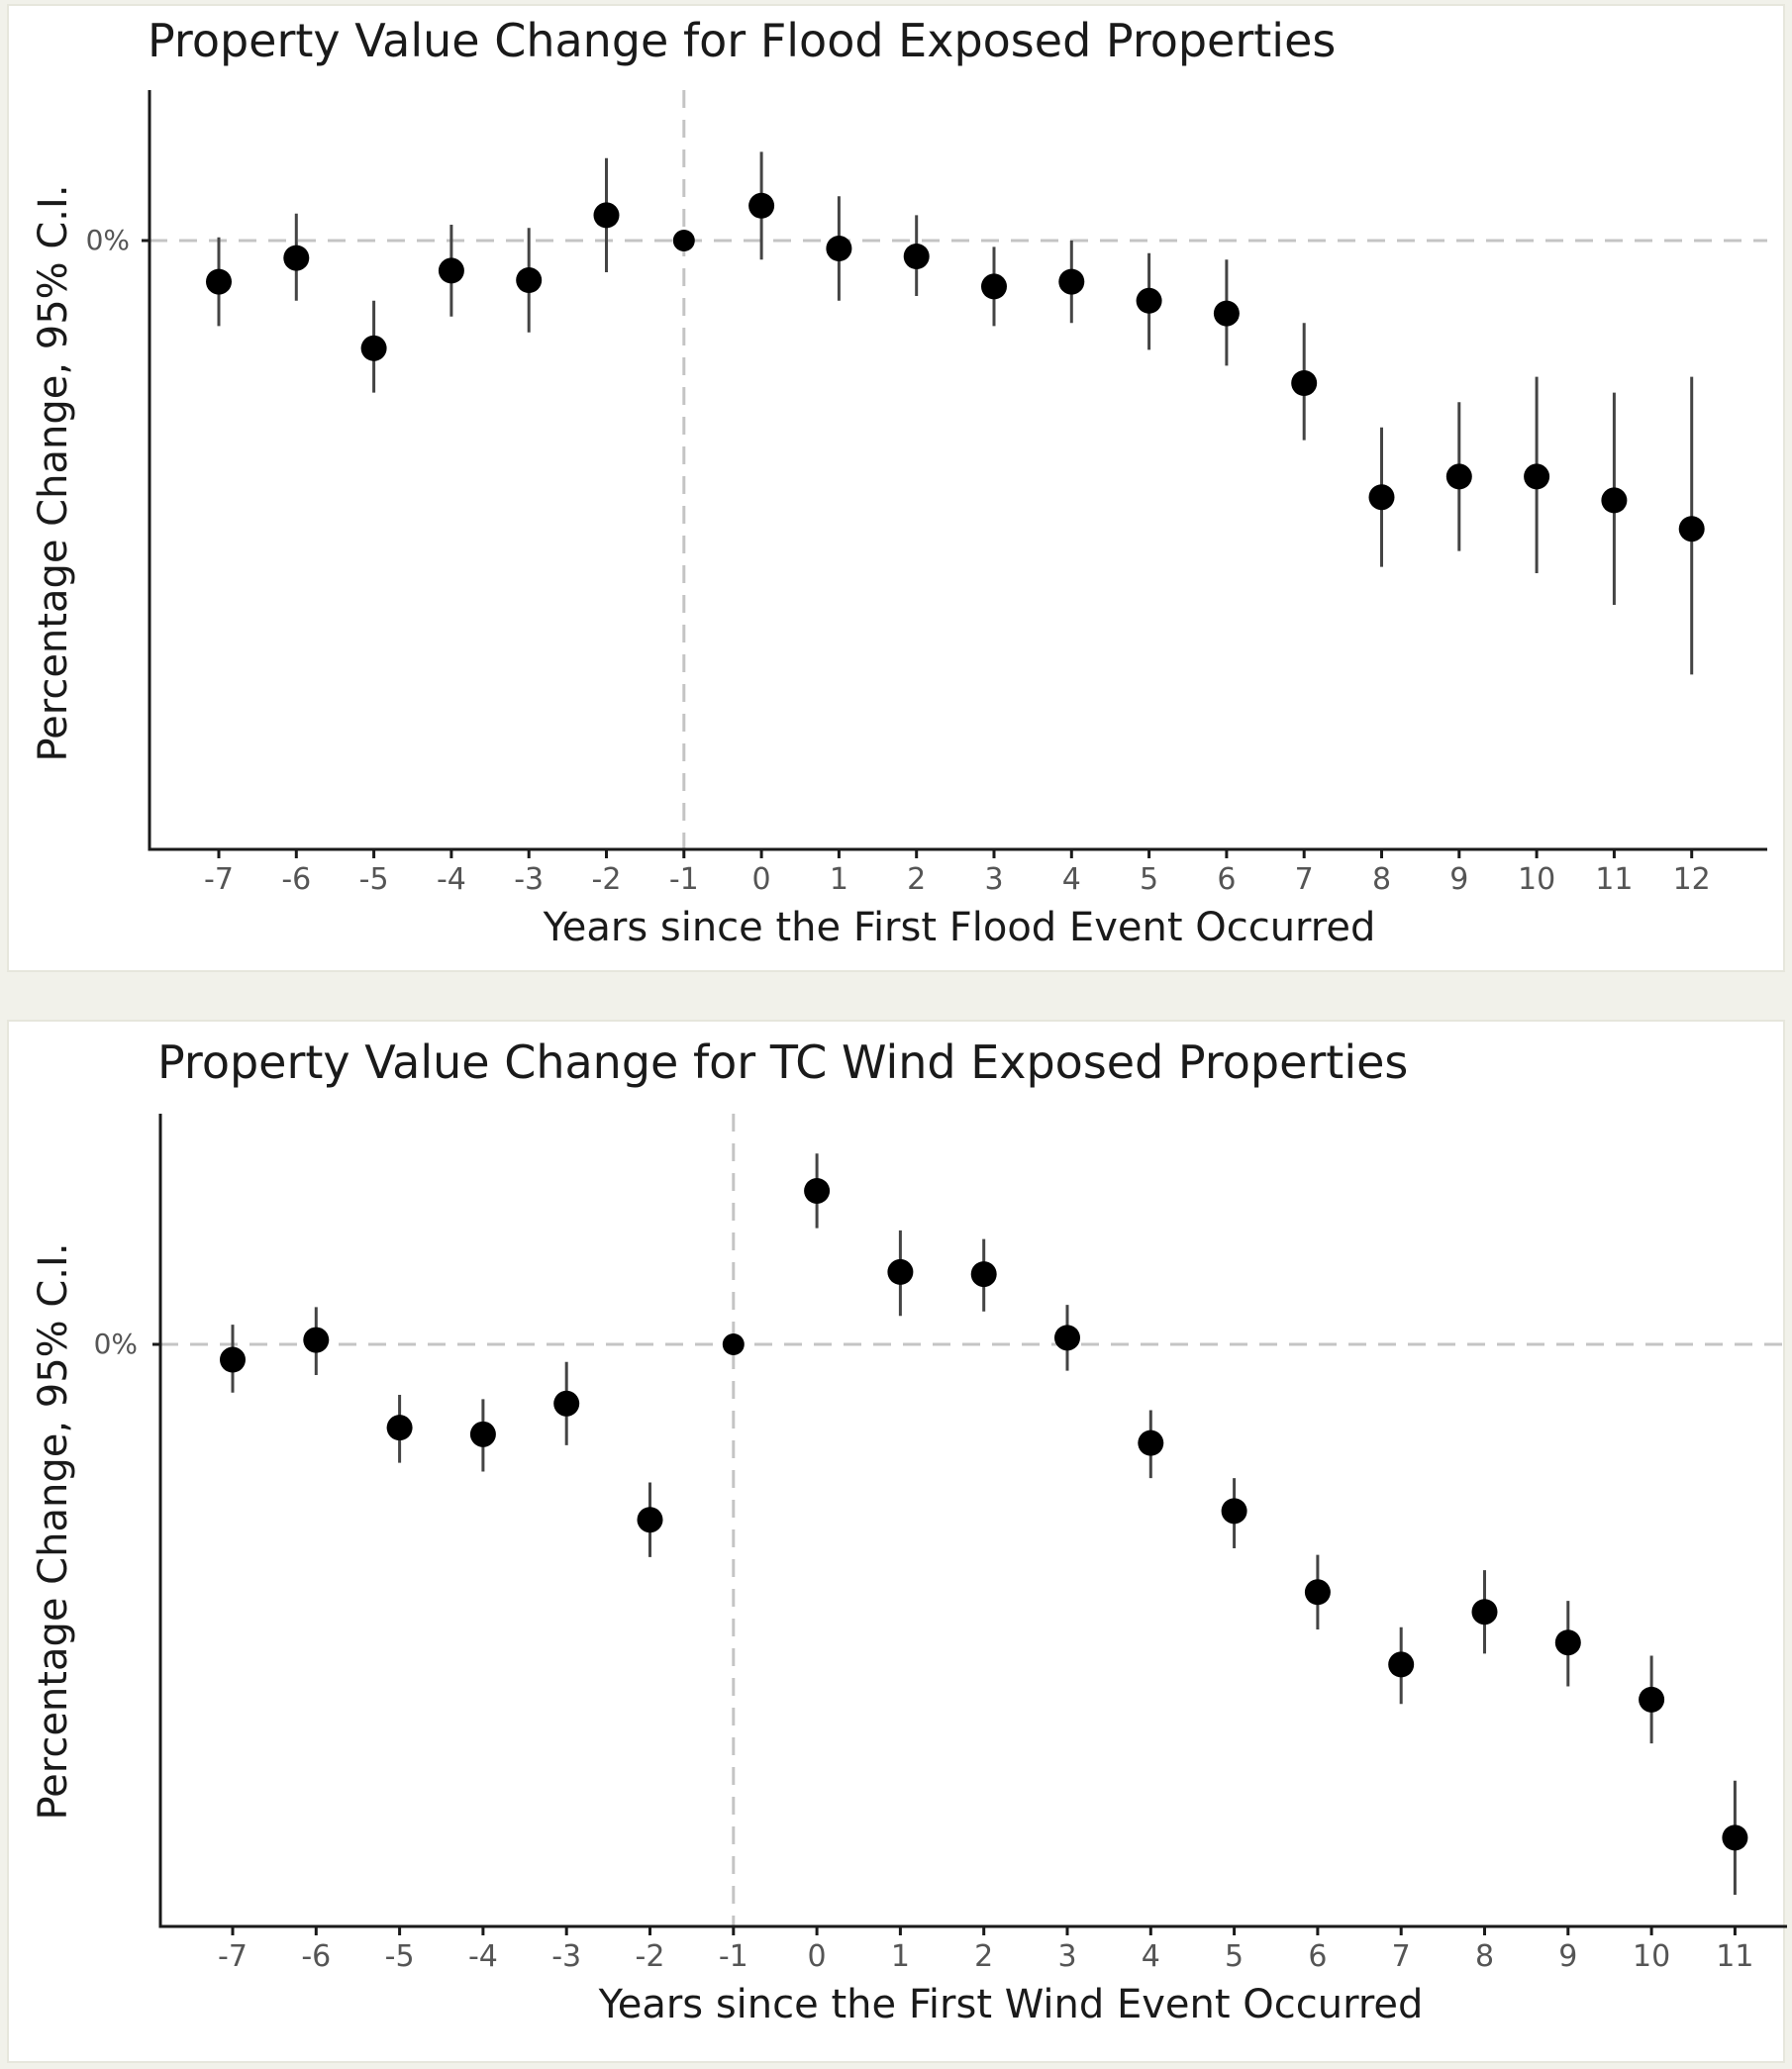 The height and width of the screenshot is (2069, 1792). I want to click on x-tick-label: 12, so click(1692, 879).